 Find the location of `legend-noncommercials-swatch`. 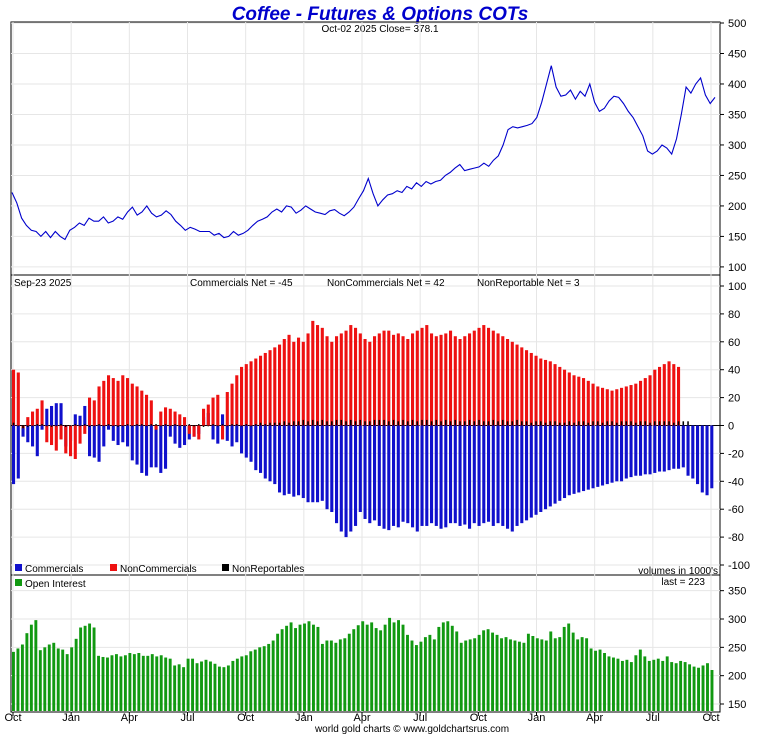

legend-noncommercials-swatch is located at coordinates (113, 567).